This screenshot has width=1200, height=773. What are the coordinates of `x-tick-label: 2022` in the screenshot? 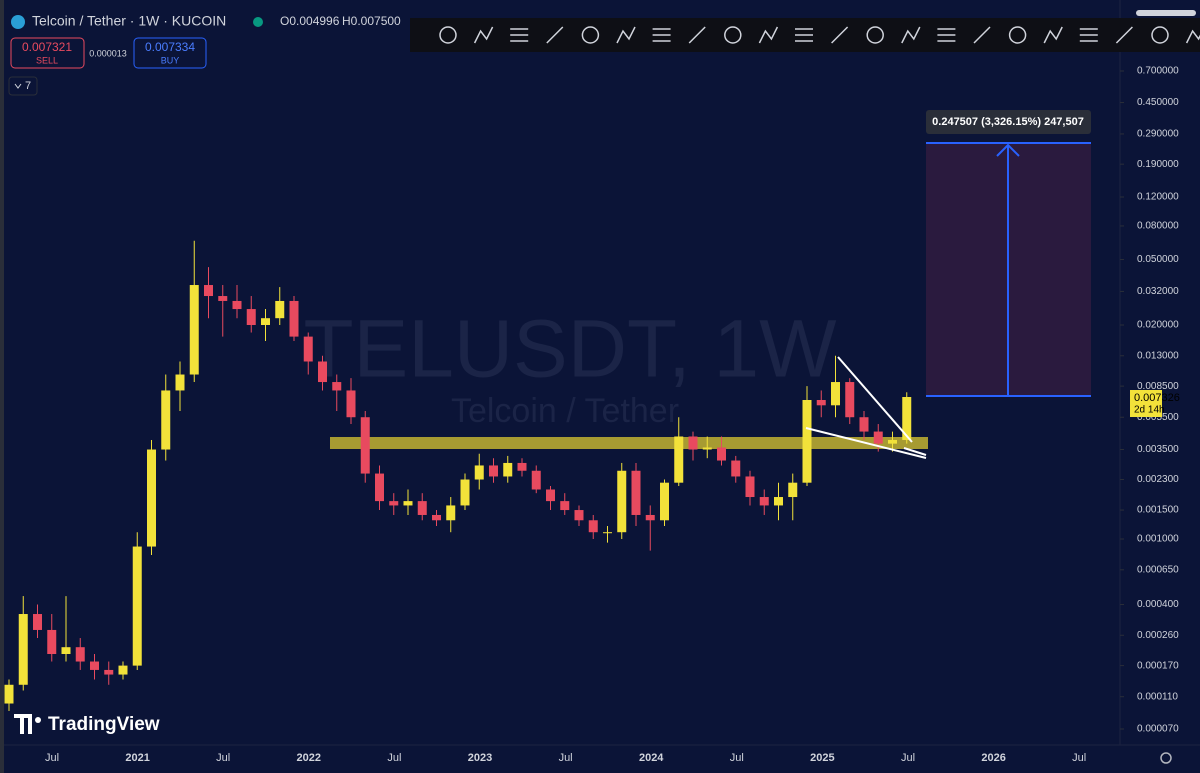 It's located at (309, 758).